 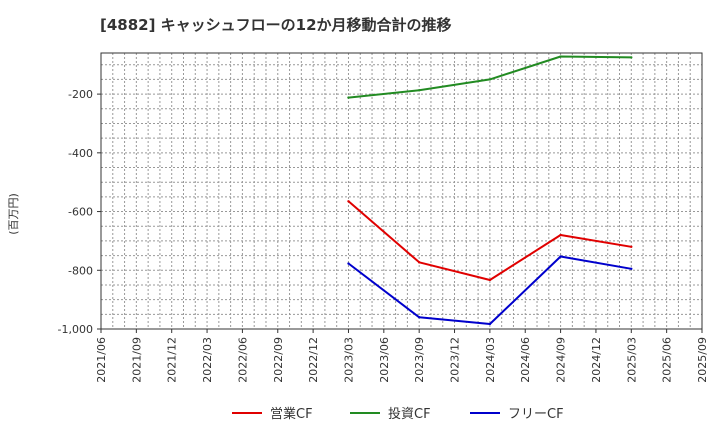 I want to click on x-tick-label: 2025/06, so click(x=667, y=360).